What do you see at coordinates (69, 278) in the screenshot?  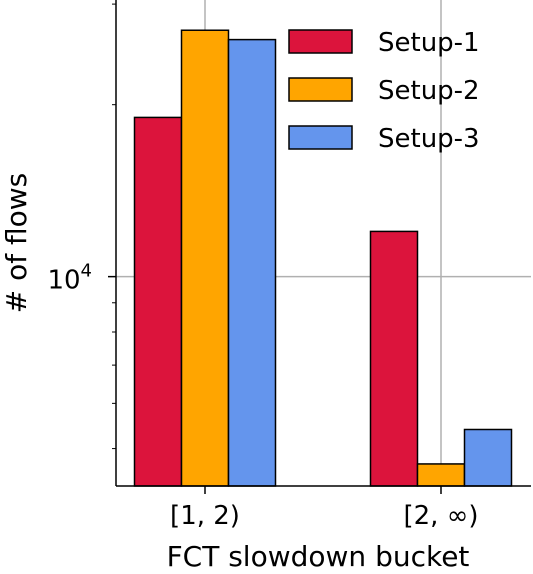 I see `y-tick-label-10-4: 104` at bounding box center [69, 278].